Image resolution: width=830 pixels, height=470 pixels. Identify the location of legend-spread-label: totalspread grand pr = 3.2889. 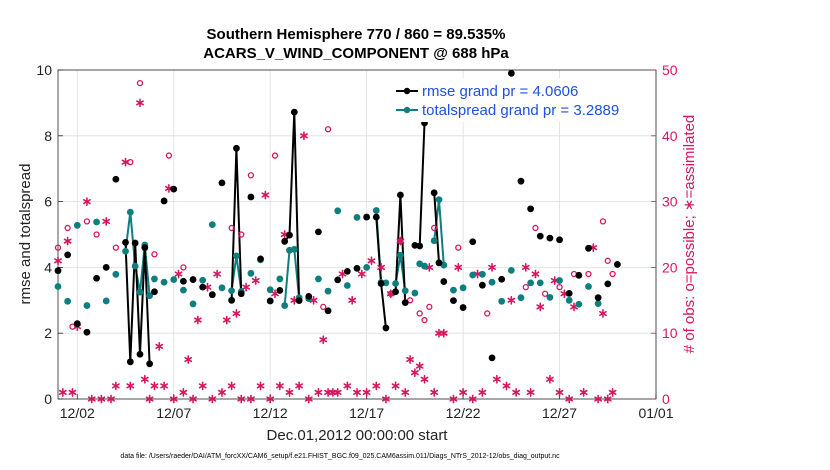
(520, 110).